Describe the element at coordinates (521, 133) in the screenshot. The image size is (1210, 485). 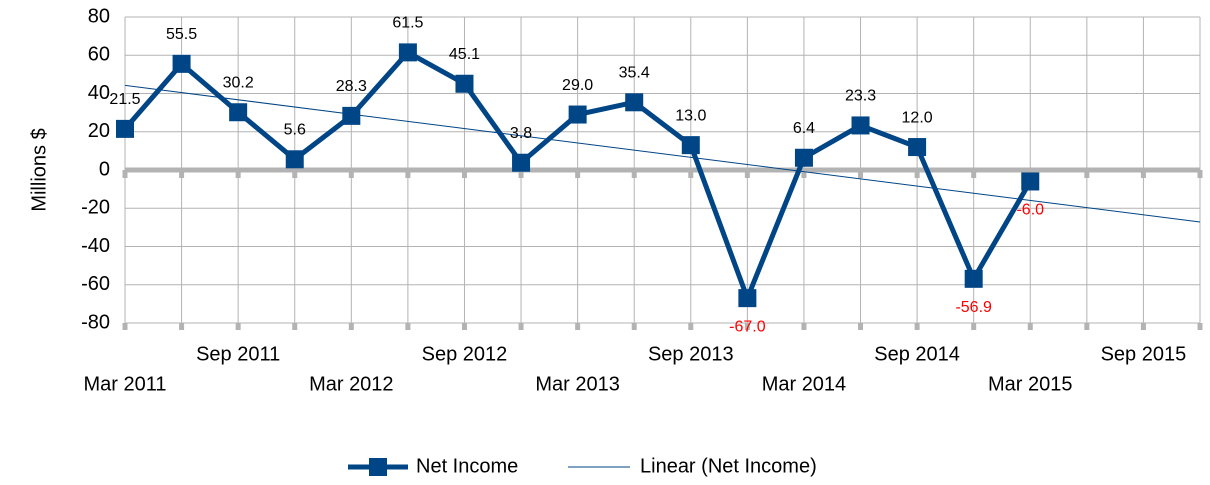
I see `data-label: 3.8` at that location.